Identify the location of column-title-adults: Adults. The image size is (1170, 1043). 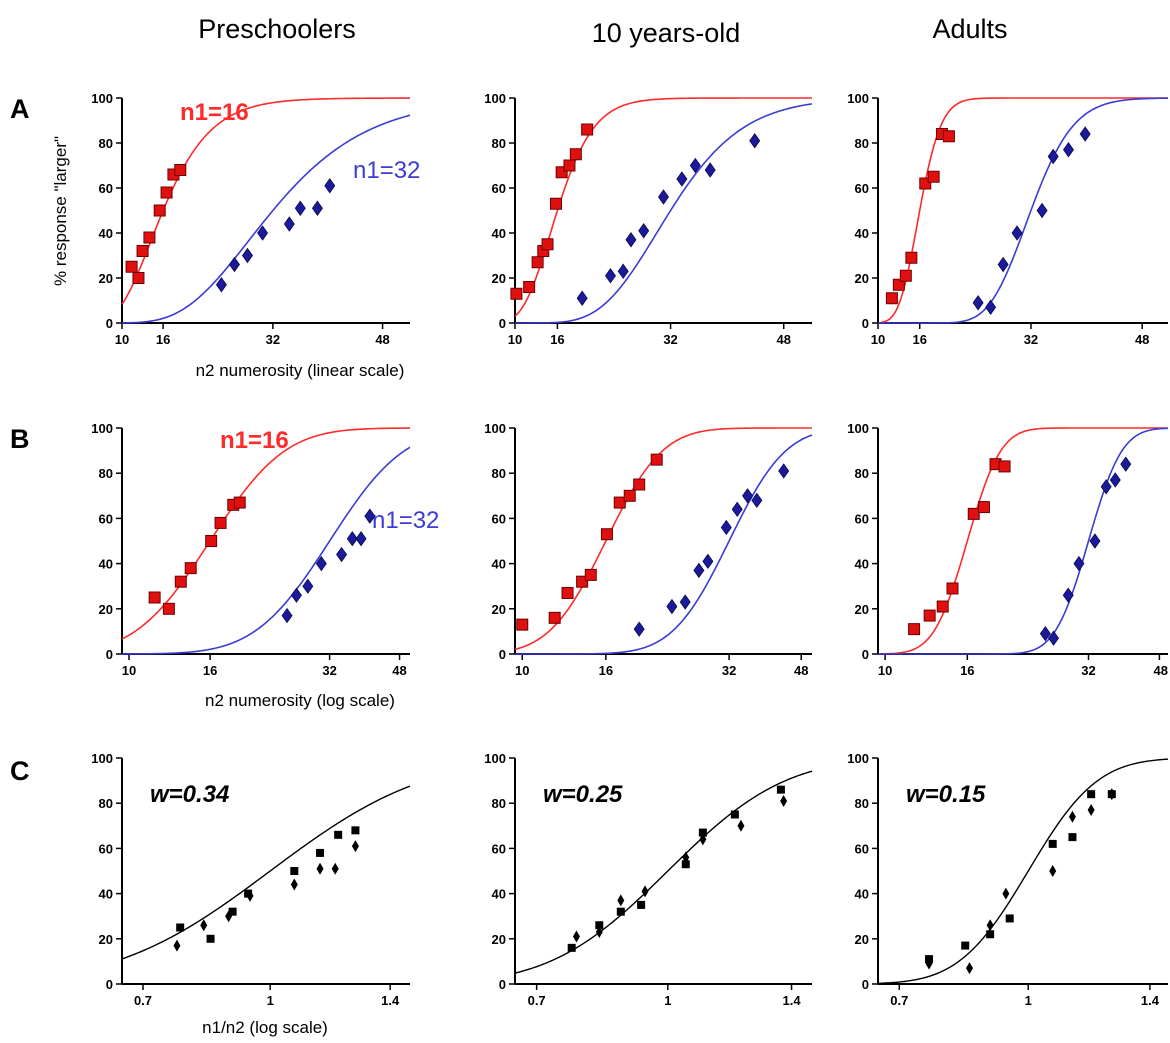
(969, 29).